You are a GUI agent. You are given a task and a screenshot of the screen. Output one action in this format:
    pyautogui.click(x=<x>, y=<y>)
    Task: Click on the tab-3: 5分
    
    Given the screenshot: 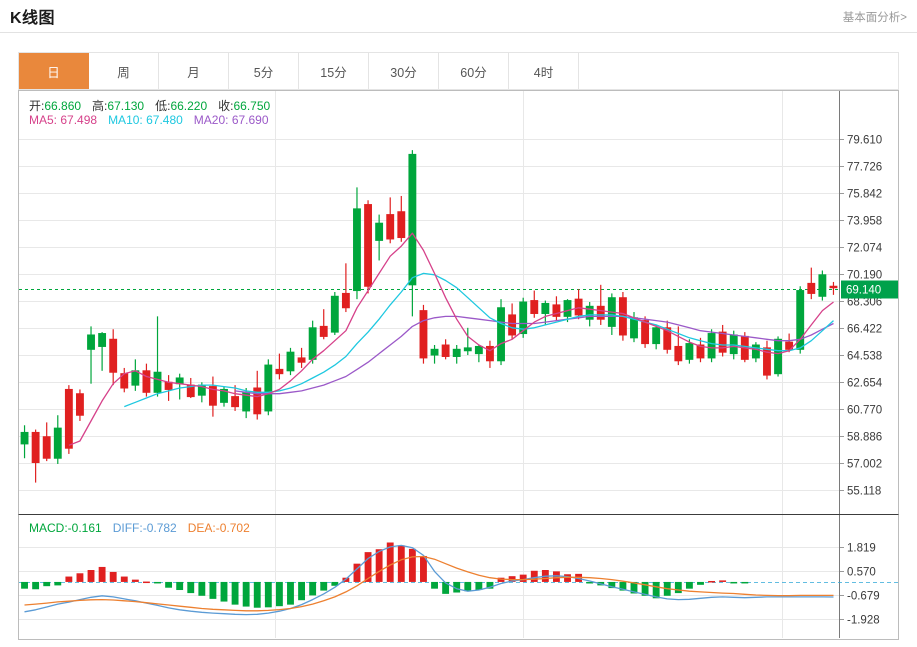 What is the action you would take?
    pyautogui.click(x=264, y=71)
    